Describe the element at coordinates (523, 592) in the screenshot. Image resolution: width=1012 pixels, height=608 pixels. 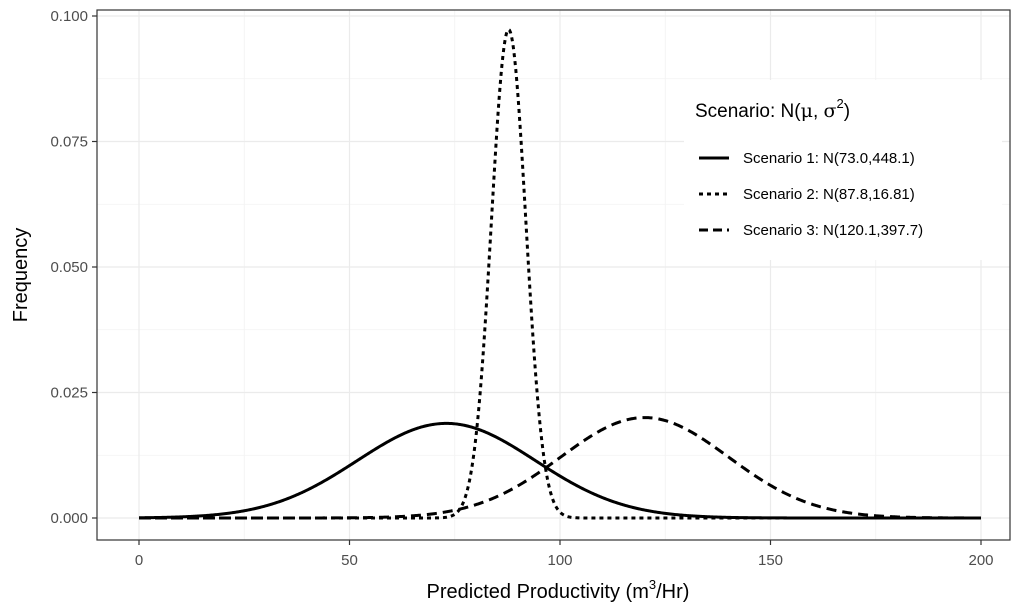
I see `x-axis-title-main: Predicted Productivity` at that location.